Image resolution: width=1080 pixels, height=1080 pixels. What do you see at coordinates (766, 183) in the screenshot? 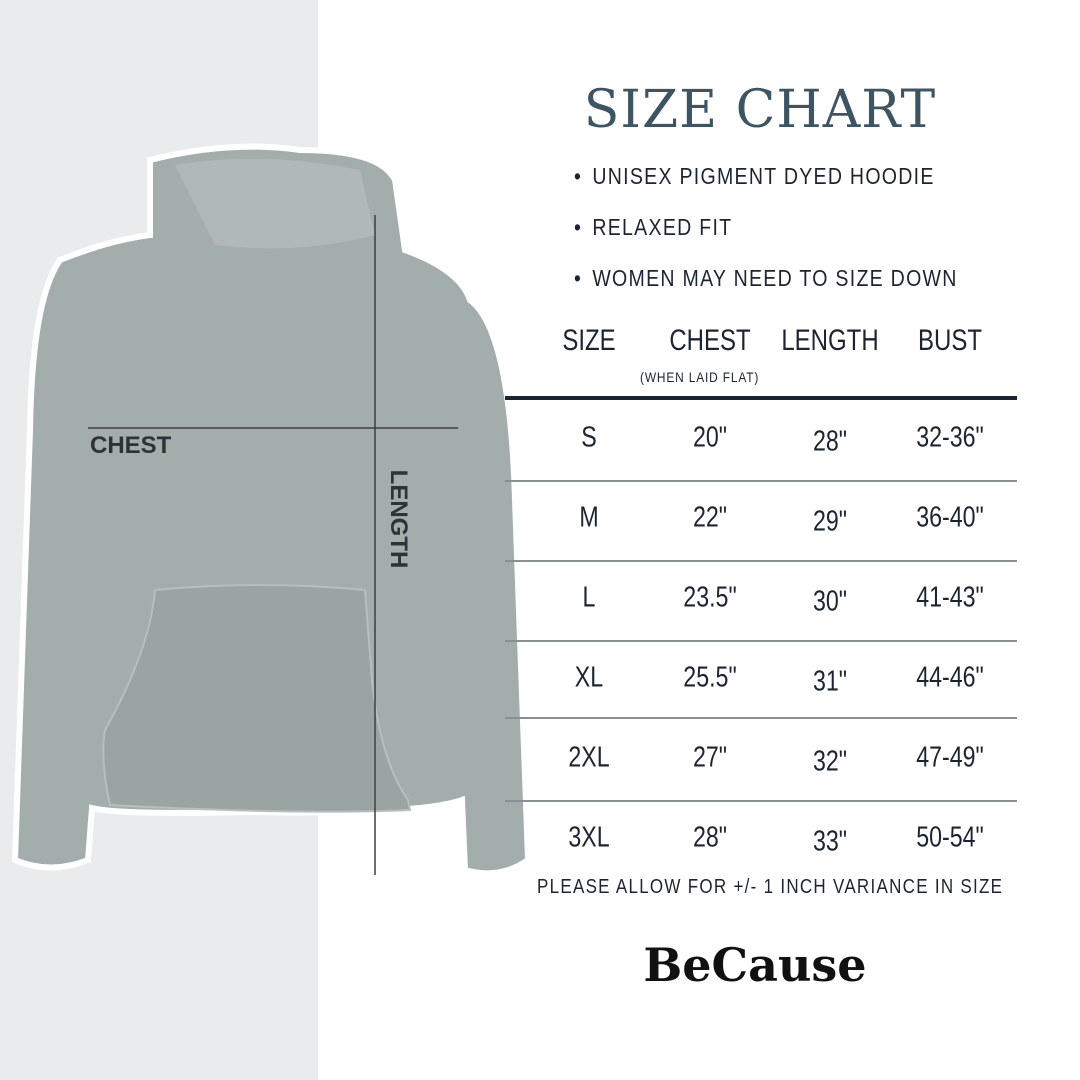
I see `feature-item: UNISEX PIGMENT DYED HOODIE` at bounding box center [766, 183].